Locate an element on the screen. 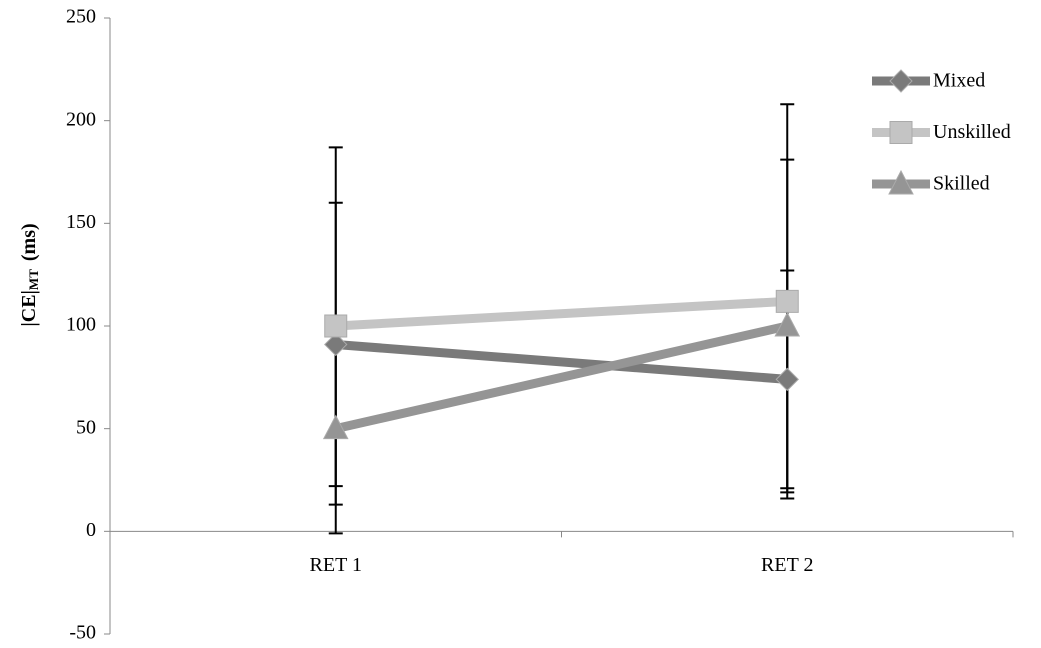 The image size is (1041, 648). y-label-main: |CE| is located at coordinates (29, 308).